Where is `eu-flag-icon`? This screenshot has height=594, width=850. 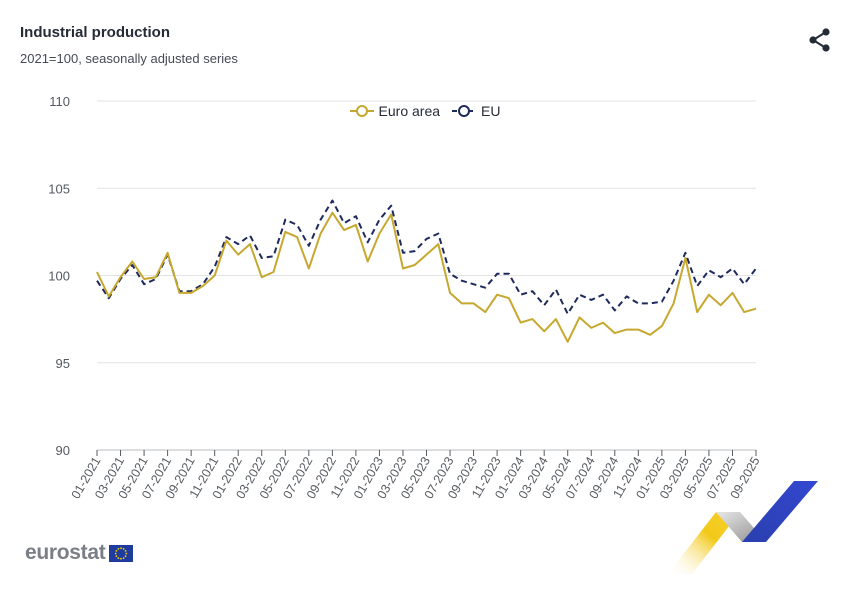 eu-flag-icon is located at coordinates (121, 553).